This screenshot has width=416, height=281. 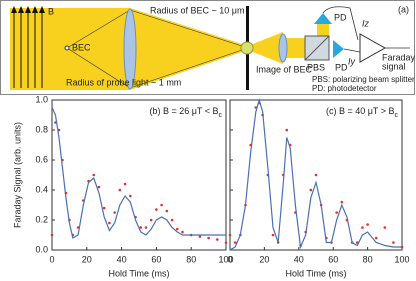 I want to click on y-tick-label: 0.0, so click(x=41, y=249).